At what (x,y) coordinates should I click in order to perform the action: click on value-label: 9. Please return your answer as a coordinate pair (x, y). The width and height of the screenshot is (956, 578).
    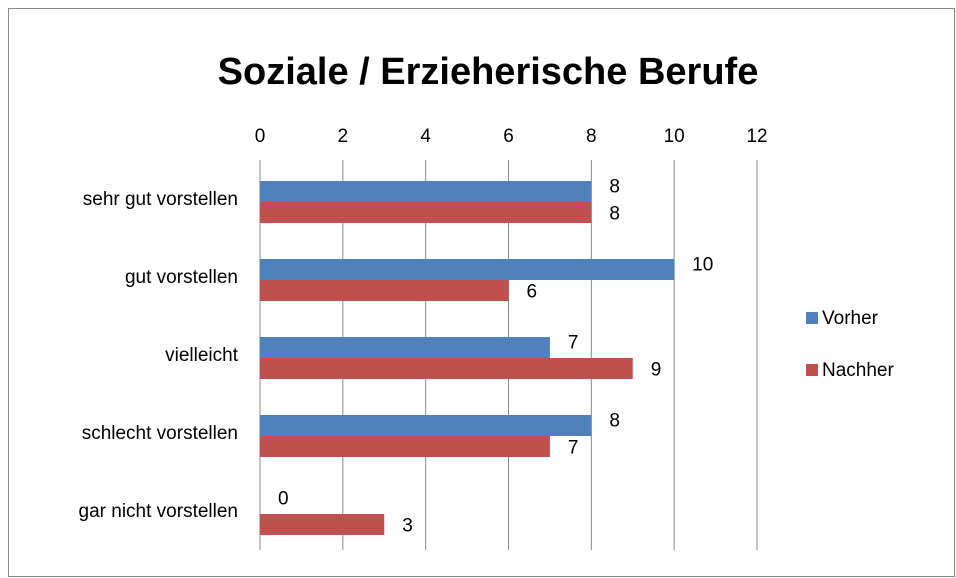
    Looking at the image, I should click on (656, 370).